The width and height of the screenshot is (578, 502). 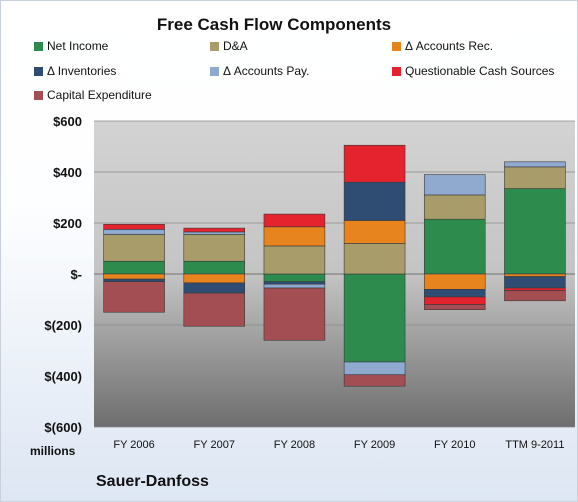 I want to click on x-tick-label: FY 2006, so click(x=133, y=445).